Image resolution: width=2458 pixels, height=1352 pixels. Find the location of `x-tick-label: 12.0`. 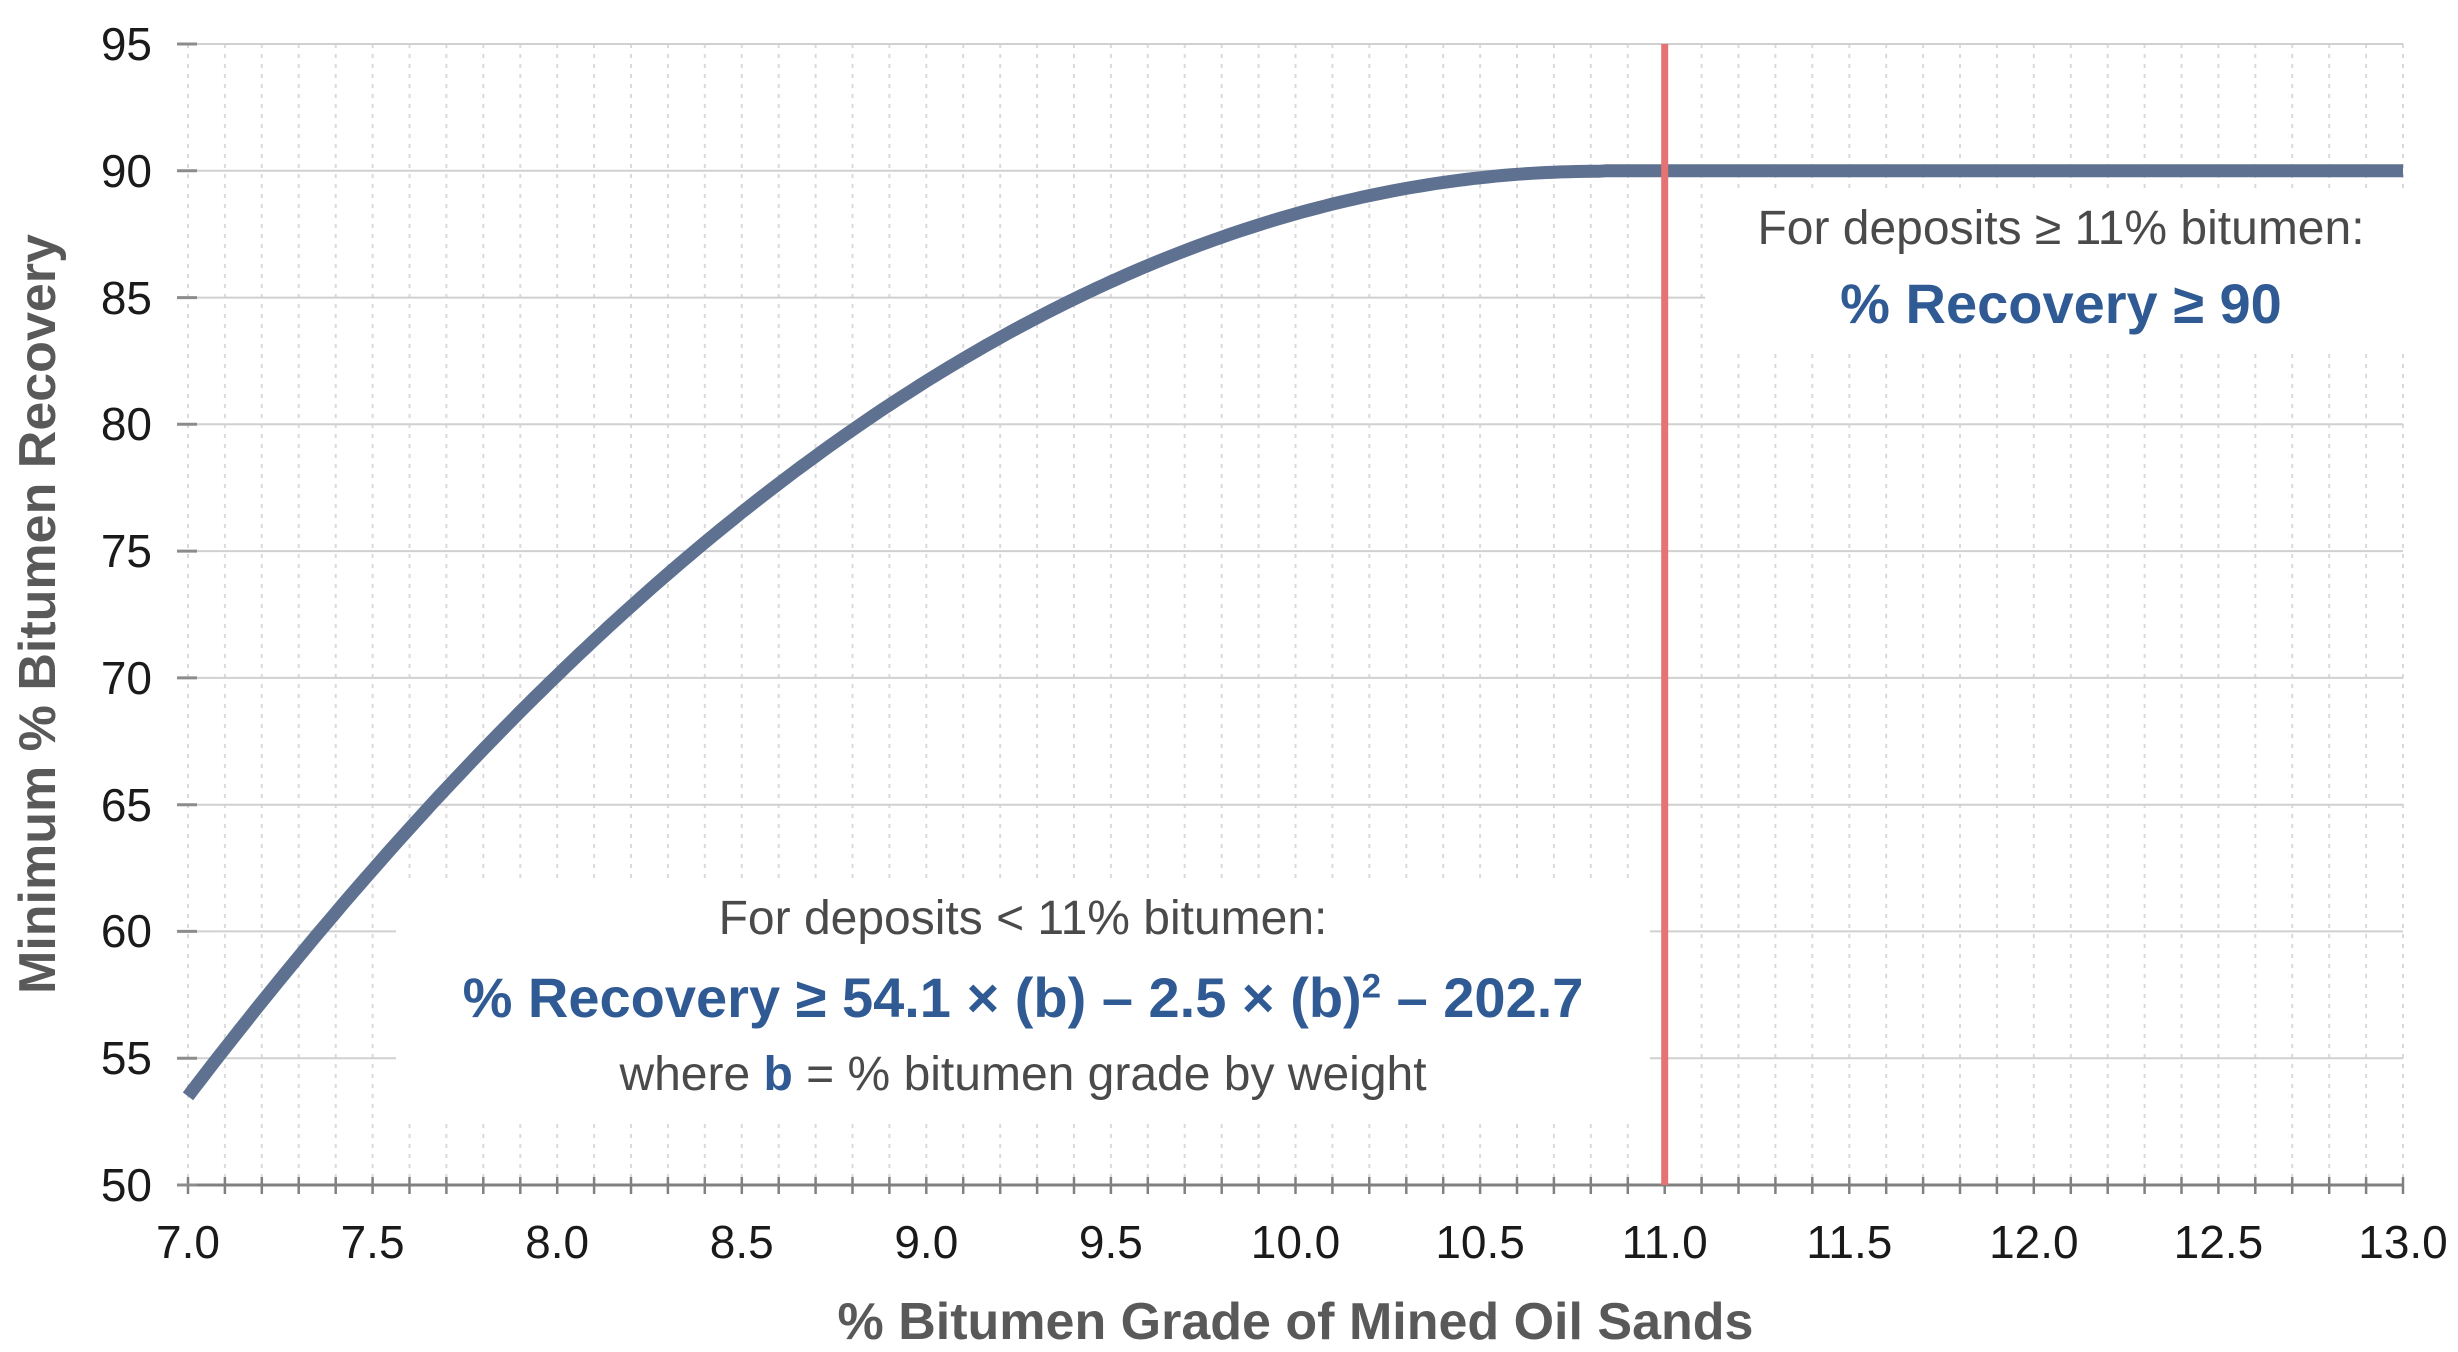

x-tick-label: 12.0 is located at coordinates (2034, 1242).